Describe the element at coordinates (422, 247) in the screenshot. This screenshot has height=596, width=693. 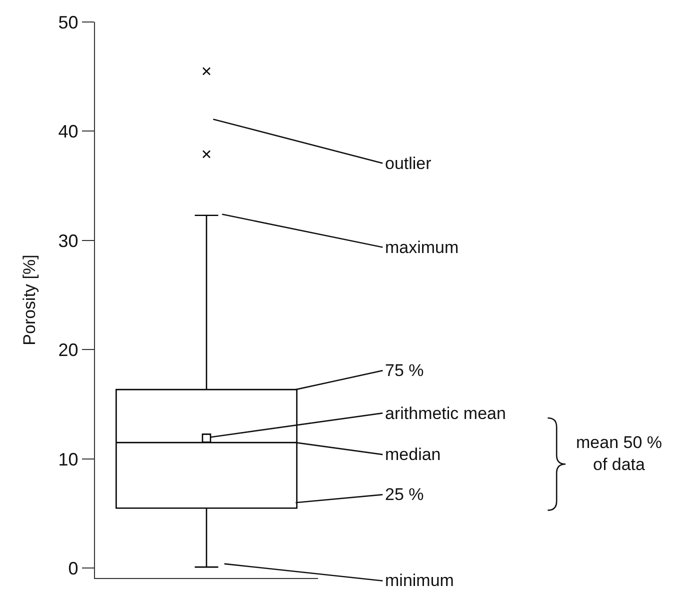
I see `text: maximum` at that location.